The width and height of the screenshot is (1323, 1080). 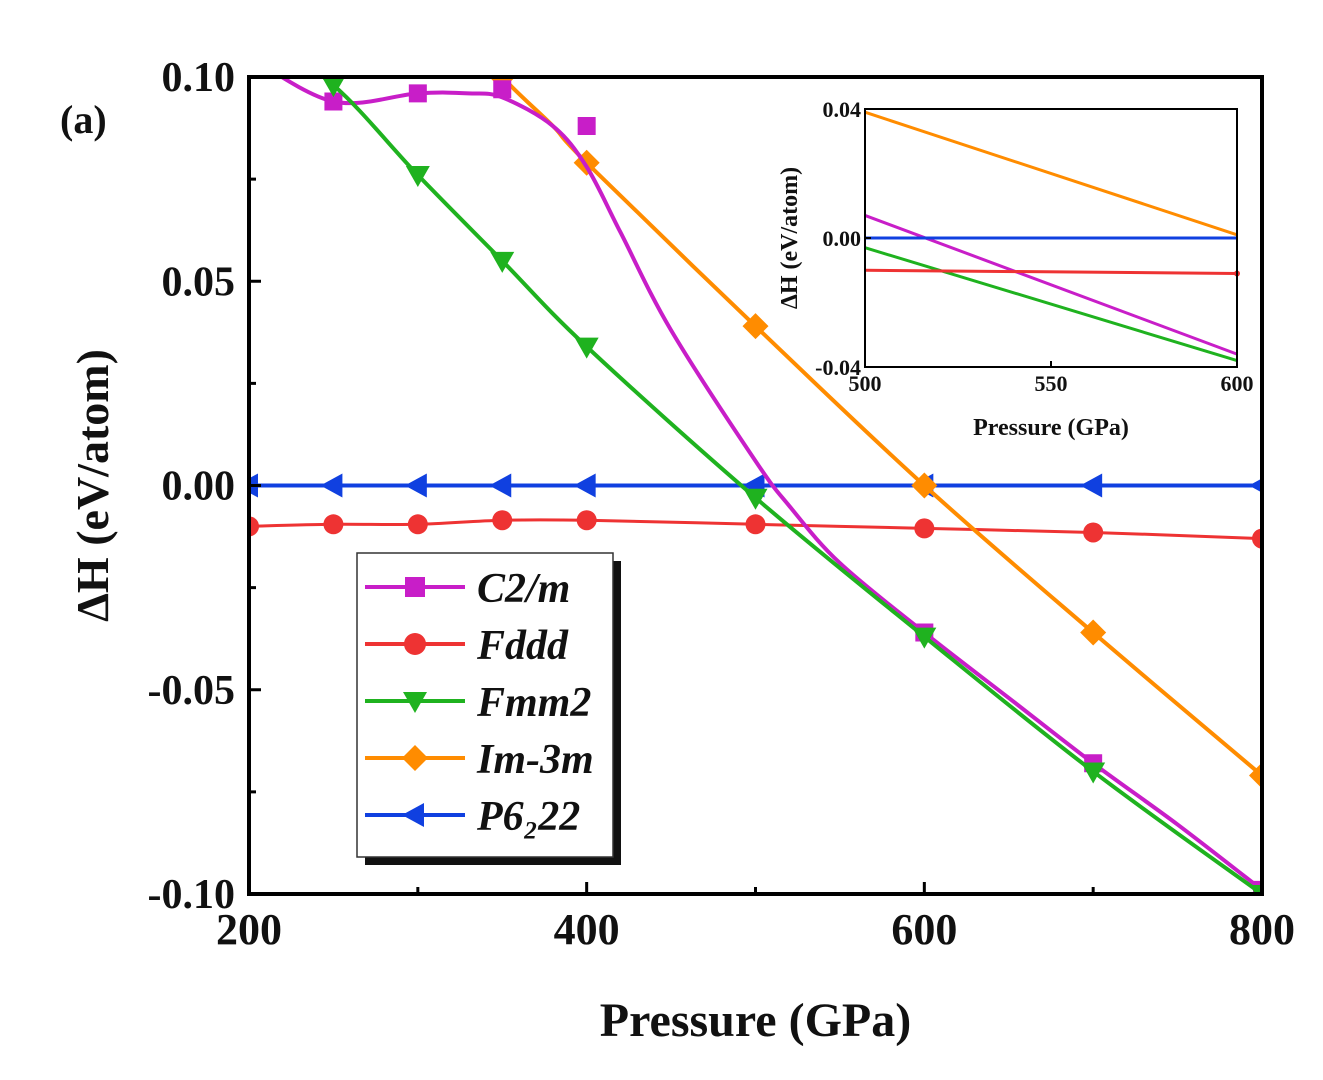 I want to click on x-tick-label-600: 600, so click(x=924, y=929).